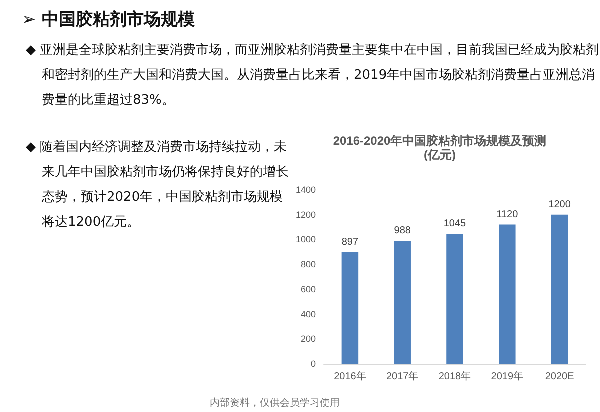 The height and width of the screenshot is (412, 600). What do you see at coordinates (306, 239) in the screenshot?
I see `y-tick-label: 1000` at bounding box center [306, 239].